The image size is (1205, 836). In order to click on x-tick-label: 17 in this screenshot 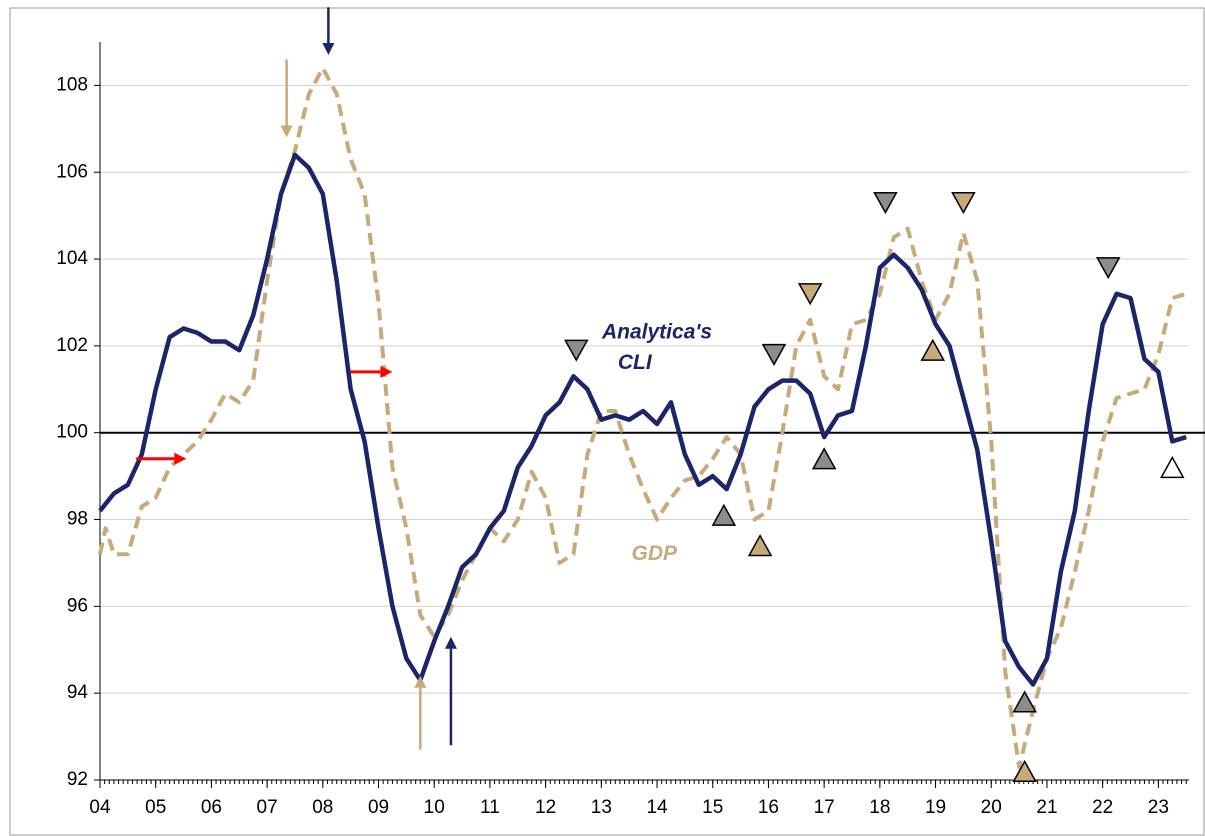, I will do `click(824, 807)`.